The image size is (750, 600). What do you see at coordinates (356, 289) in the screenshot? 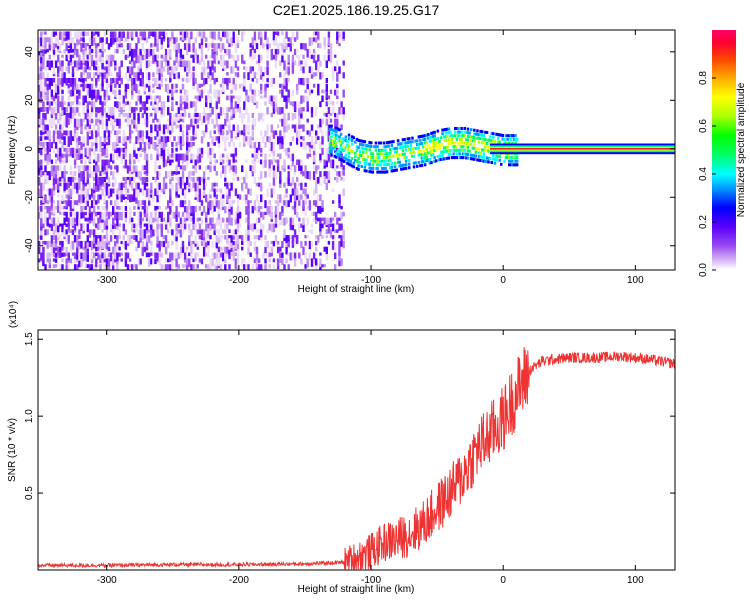
I see `spectrogram-x-label: Height of straight line (km)` at bounding box center [356, 289].